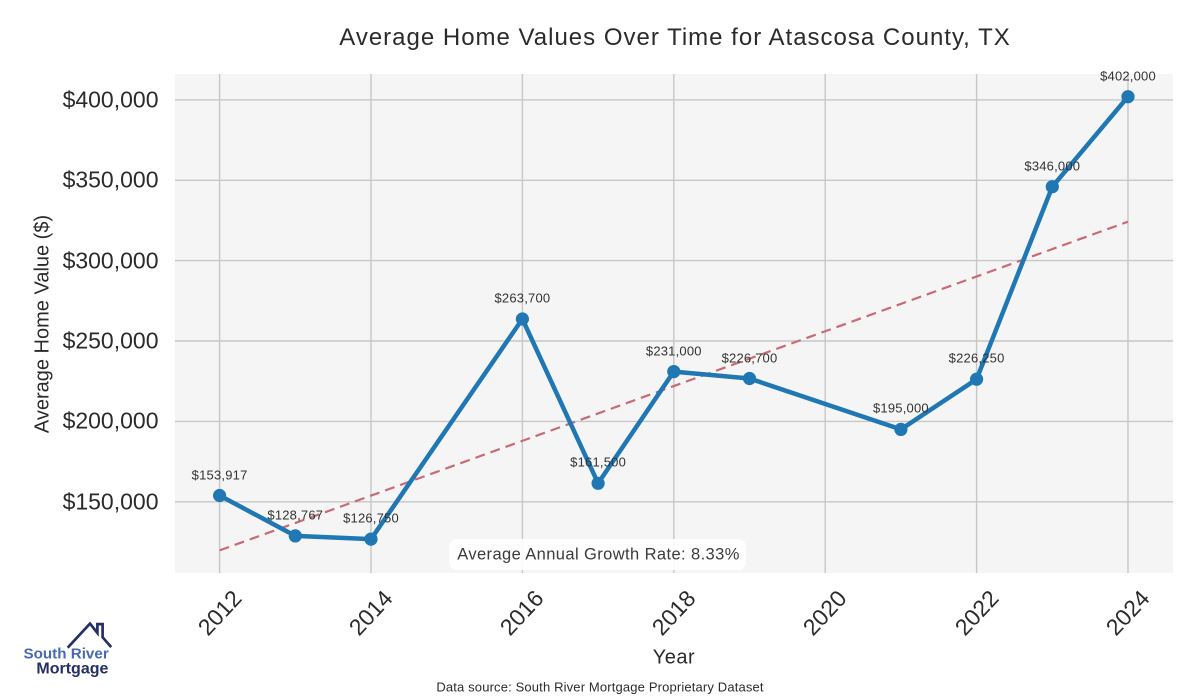 Image resolution: width=1200 pixels, height=700 pixels. What do you see at coordinates (66, 654) in the screenshot?
I see `svg-text: South River` at bounding box center [66, 654].